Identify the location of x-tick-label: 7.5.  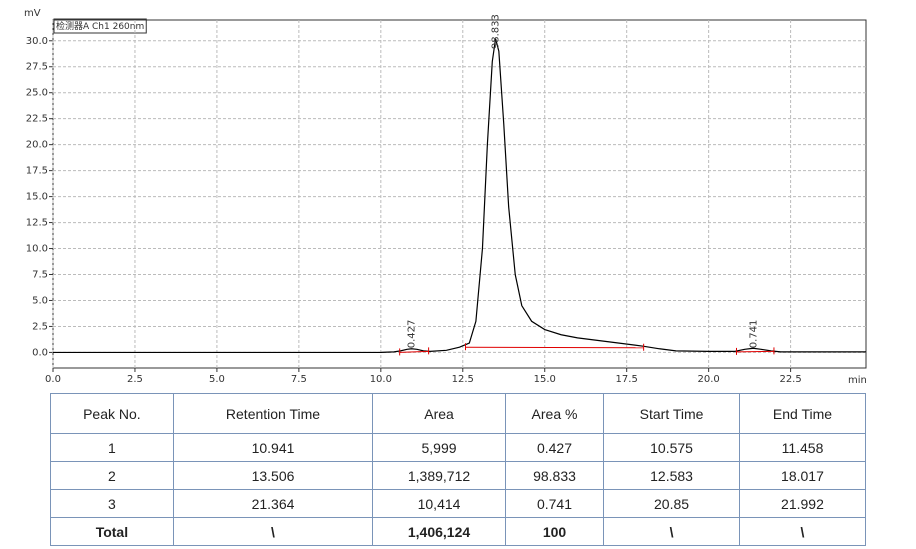
(299, 379).